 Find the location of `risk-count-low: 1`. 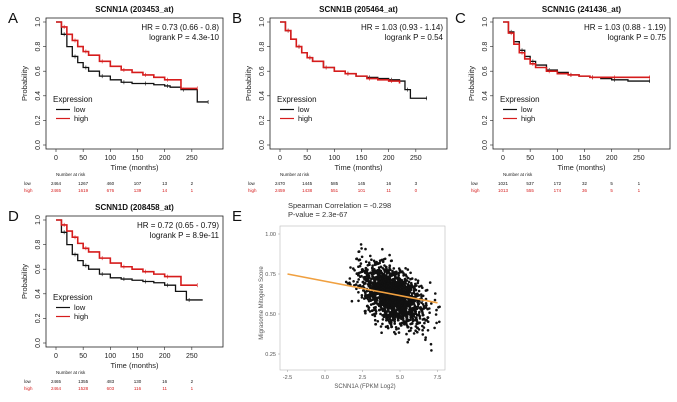

risk-count-low: 1 is located at coordinates (639, 183).